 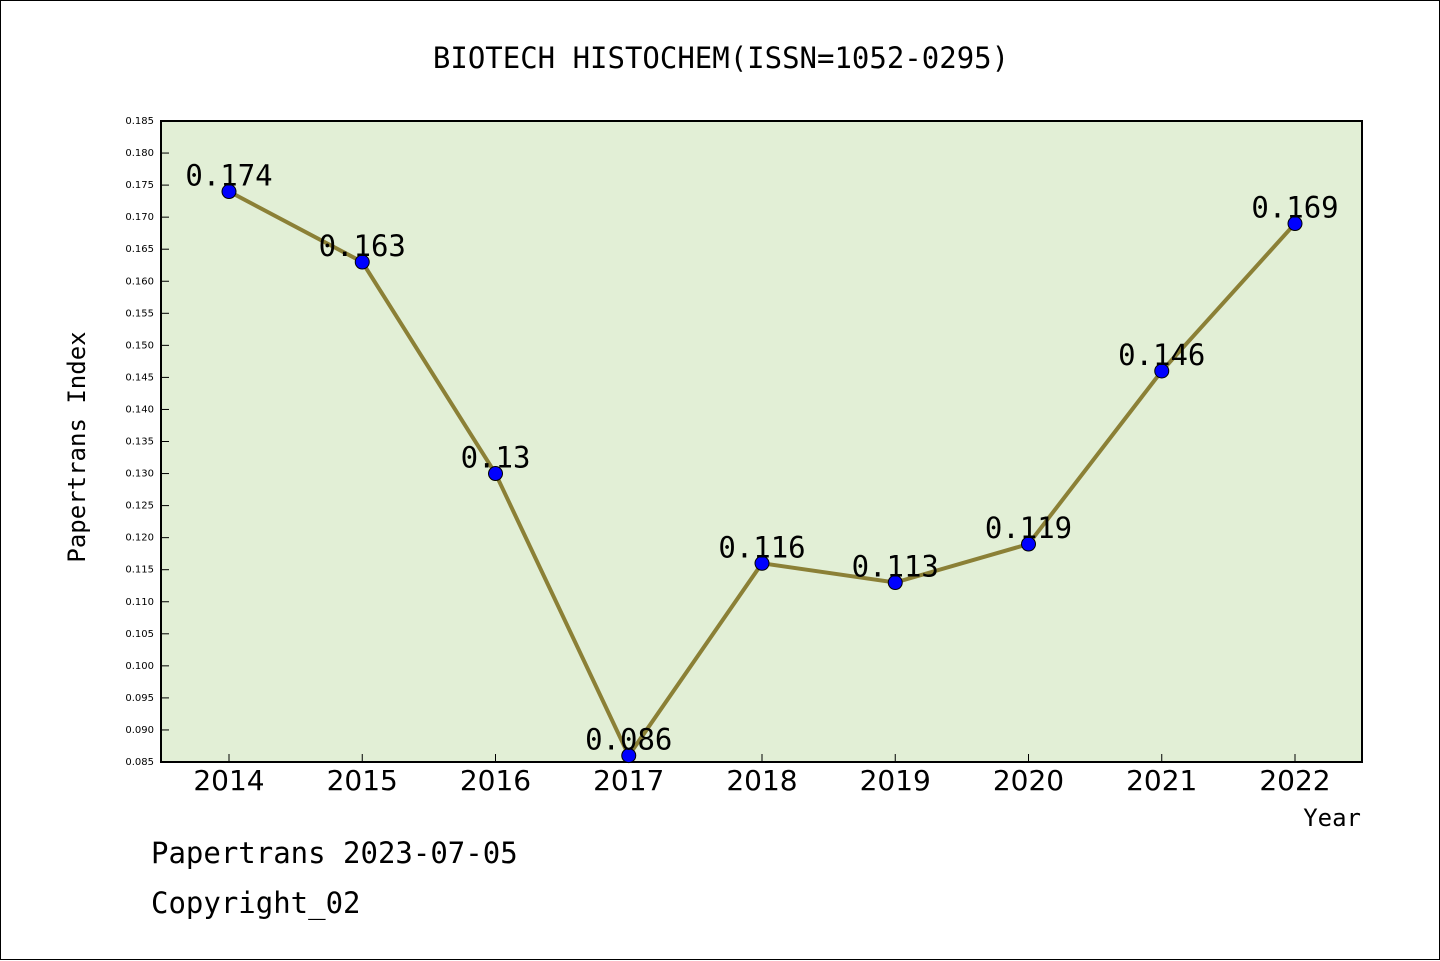 What do you see at coordinates (761, 547) in the screenshot?
I see `data-label: 0.116` at bounding box center [761, 547].